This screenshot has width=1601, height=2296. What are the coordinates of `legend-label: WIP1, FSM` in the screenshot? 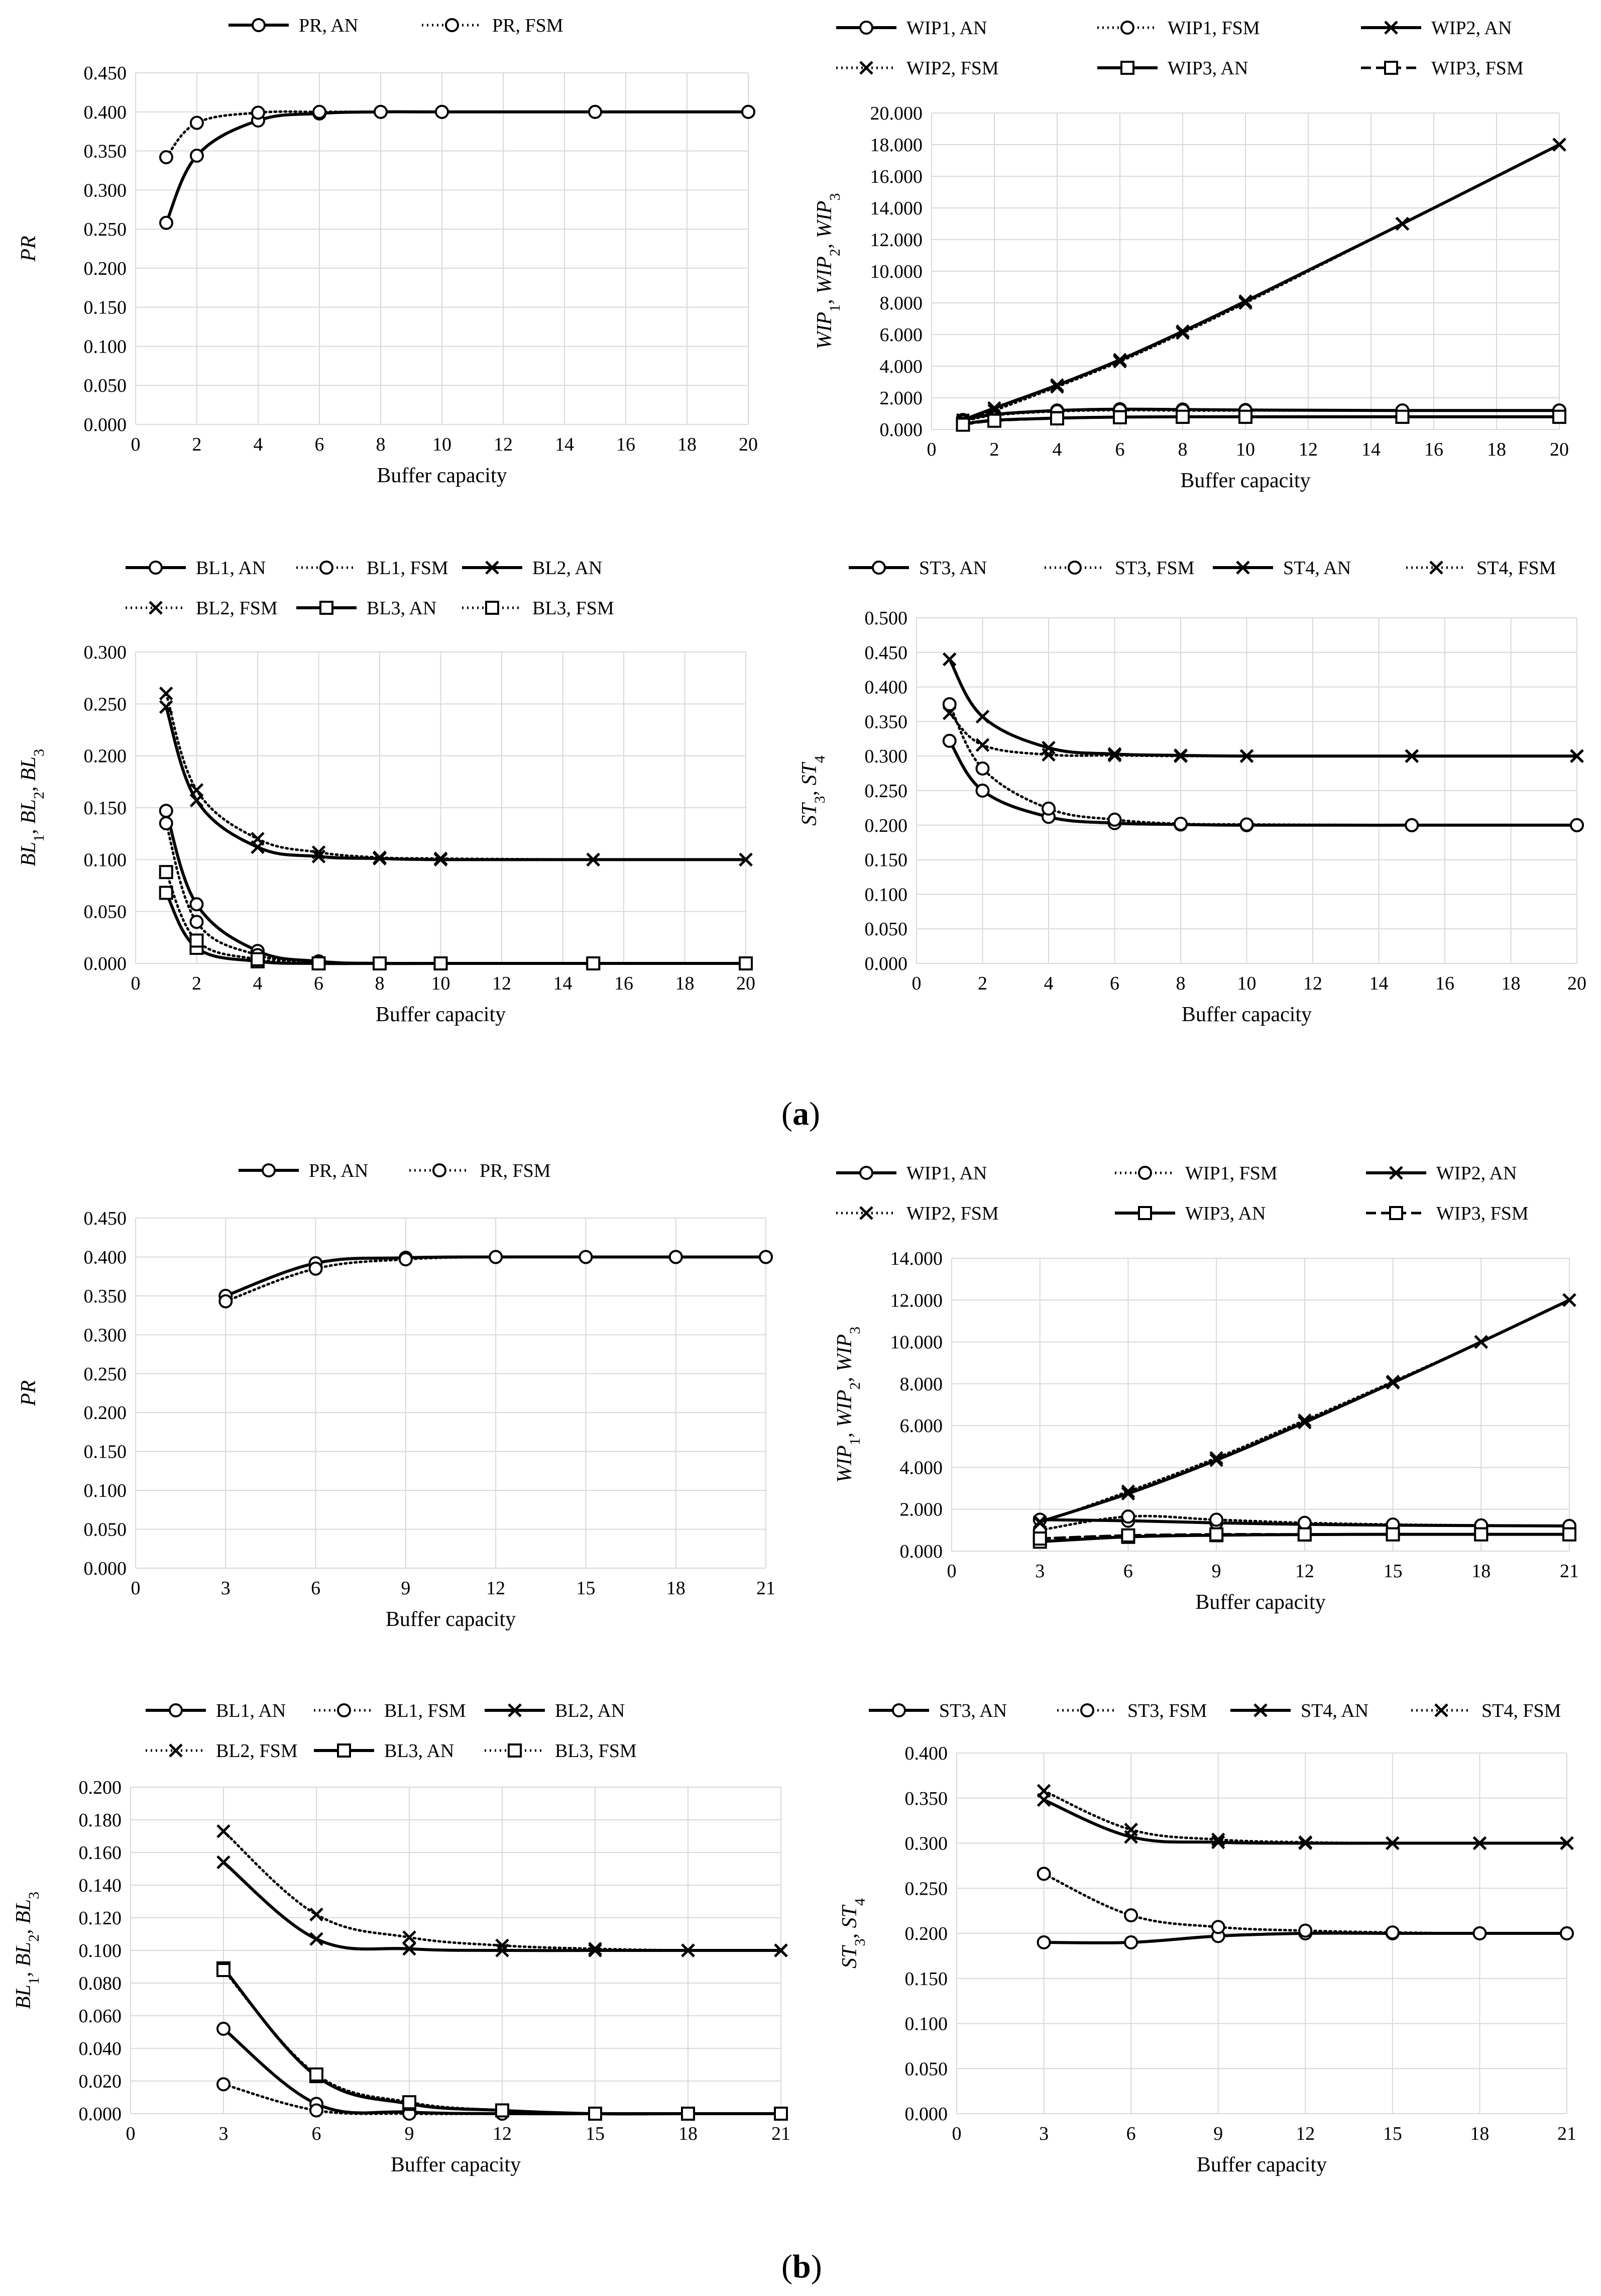 It's located at (1214, 28).